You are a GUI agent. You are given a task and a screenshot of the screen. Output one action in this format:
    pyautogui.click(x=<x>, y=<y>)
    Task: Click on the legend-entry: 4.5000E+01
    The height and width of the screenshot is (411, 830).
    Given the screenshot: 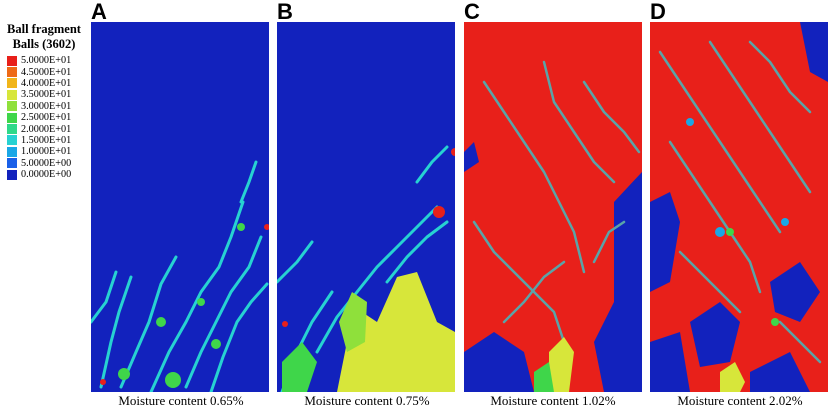 What is the action you would take?
    pyautogui.click(x=44, y=72)
    